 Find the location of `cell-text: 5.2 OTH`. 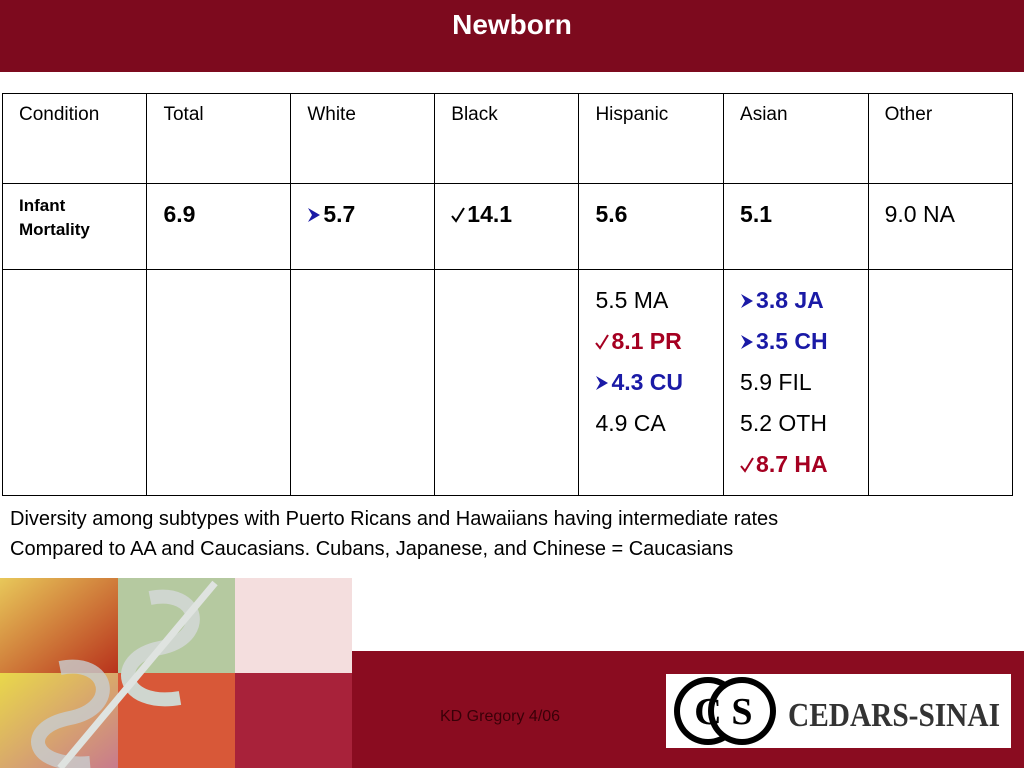

cell-text: 5.2 OTH is located at coordinates (783, 423).